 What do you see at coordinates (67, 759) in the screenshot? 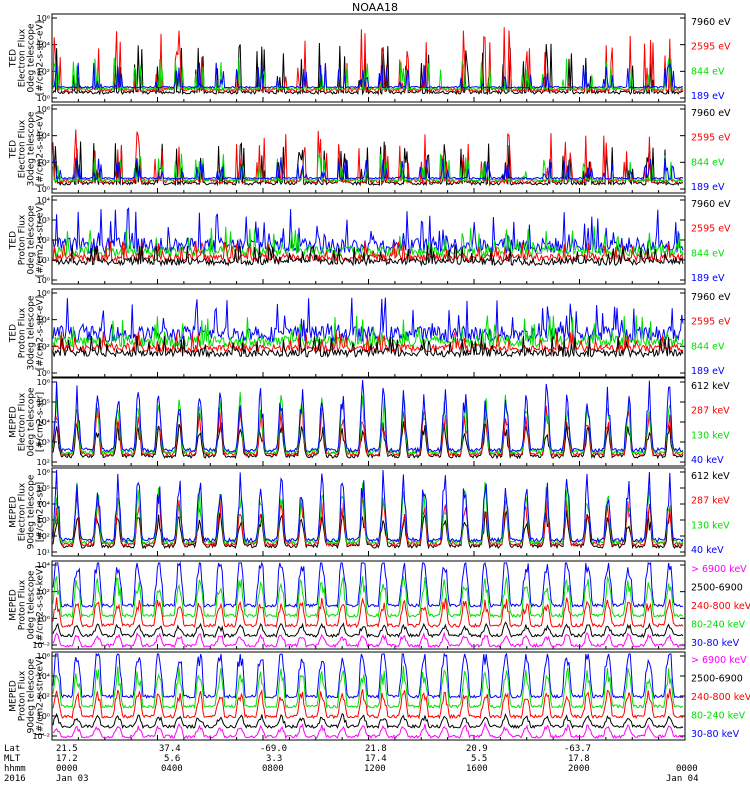
I see `mlt-0: 17.2` at bounding box center [67, 759].